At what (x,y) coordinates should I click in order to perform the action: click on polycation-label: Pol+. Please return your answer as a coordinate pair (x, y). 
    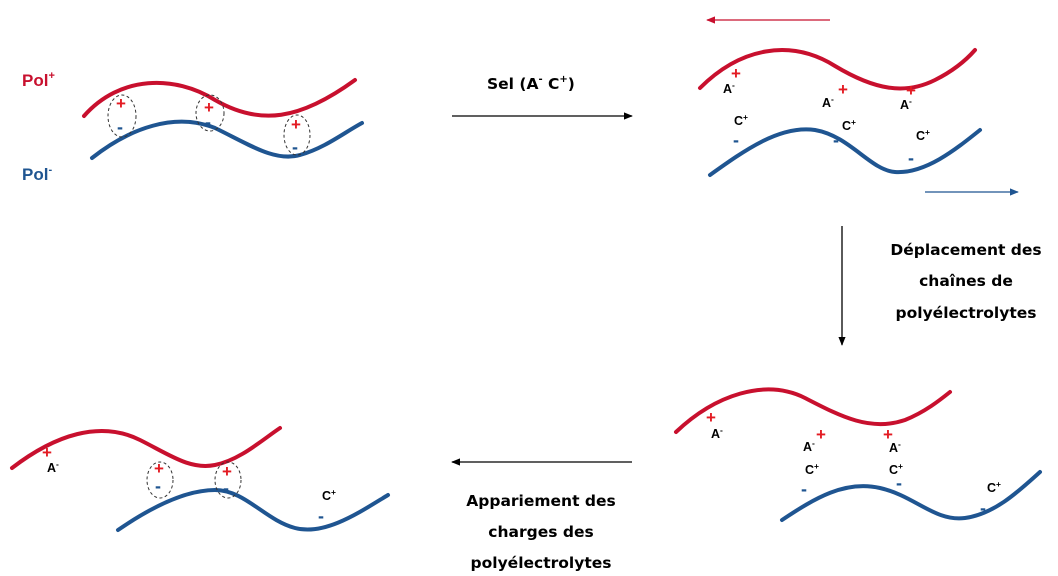
    Looking at the image, I should click on (38, 80).